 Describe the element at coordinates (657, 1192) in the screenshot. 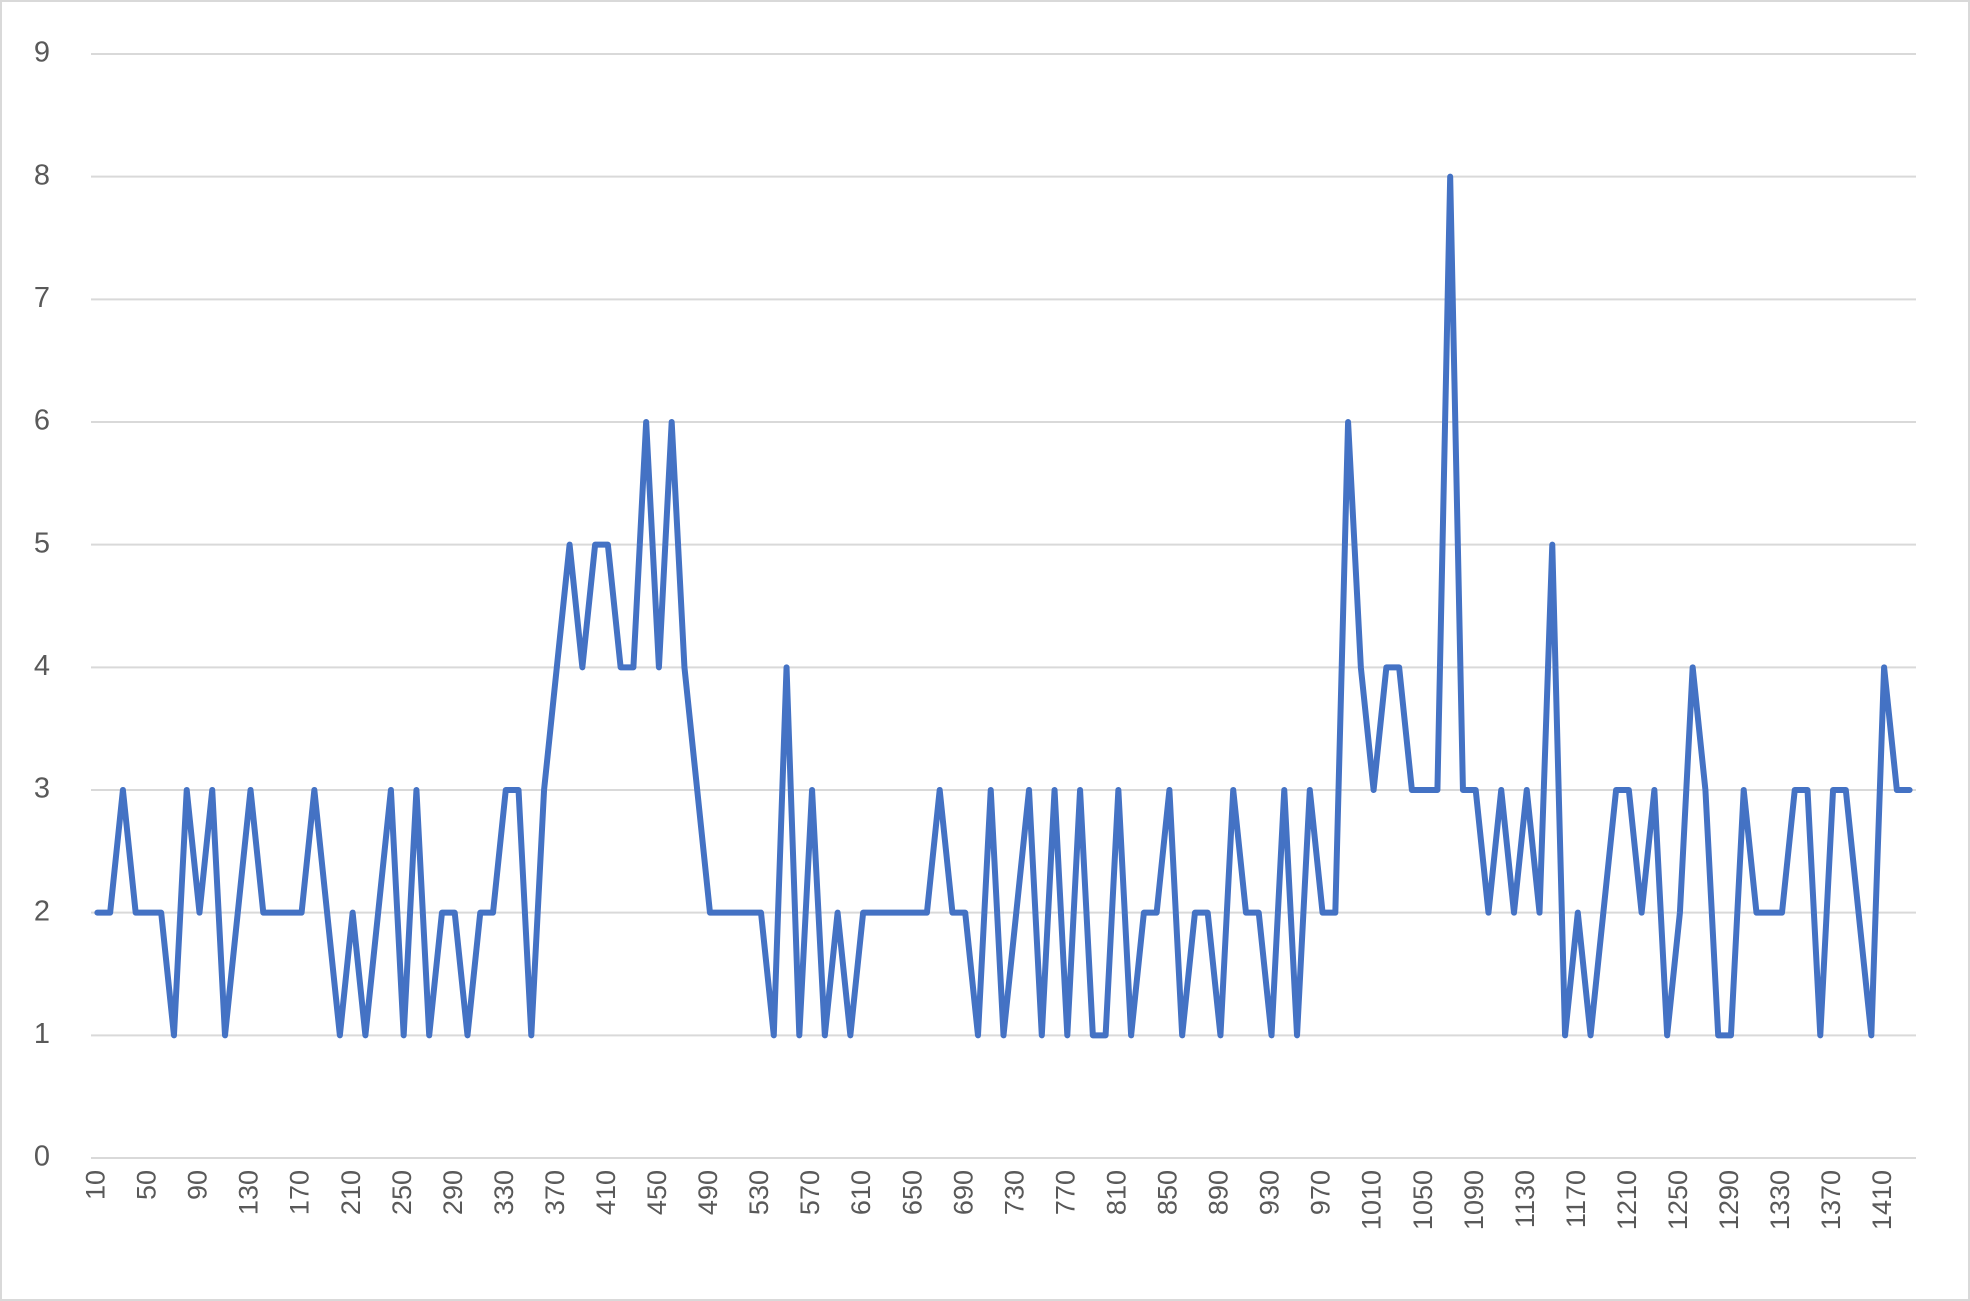

I see `x-tick-label: 450` at that location.